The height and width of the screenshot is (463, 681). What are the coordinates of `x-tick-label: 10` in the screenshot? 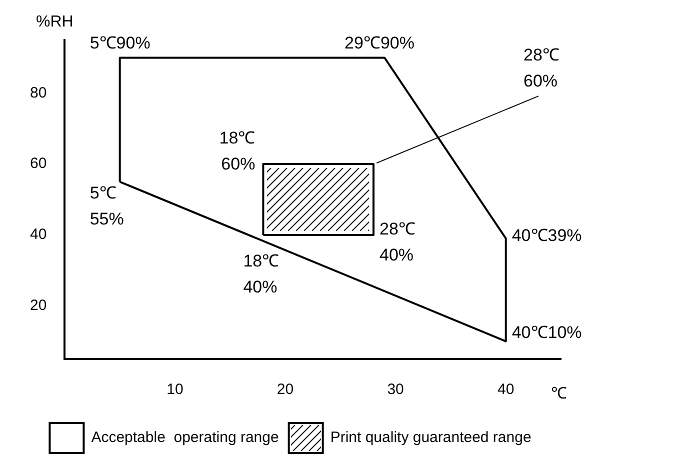 It's located at (175, 389).